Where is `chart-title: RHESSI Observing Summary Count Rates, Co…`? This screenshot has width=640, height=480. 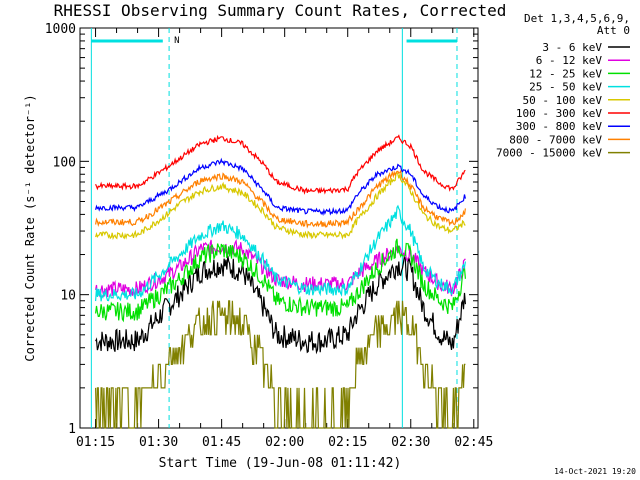
chart-title: RHESSI Observing Summary Count Rates, Co… is located at coordinates (280, 10).